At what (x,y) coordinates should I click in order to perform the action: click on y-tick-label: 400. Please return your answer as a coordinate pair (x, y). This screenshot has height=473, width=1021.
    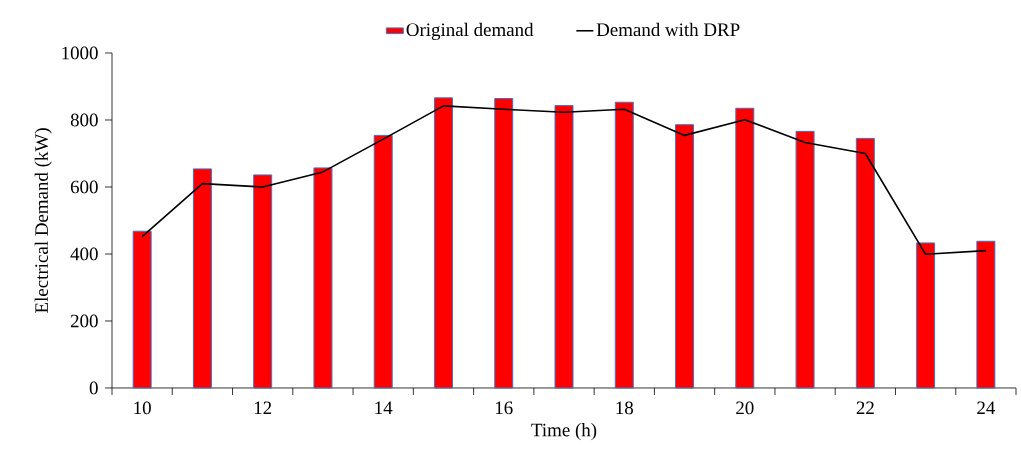
    Looking at the image, I should click on (84, 254).